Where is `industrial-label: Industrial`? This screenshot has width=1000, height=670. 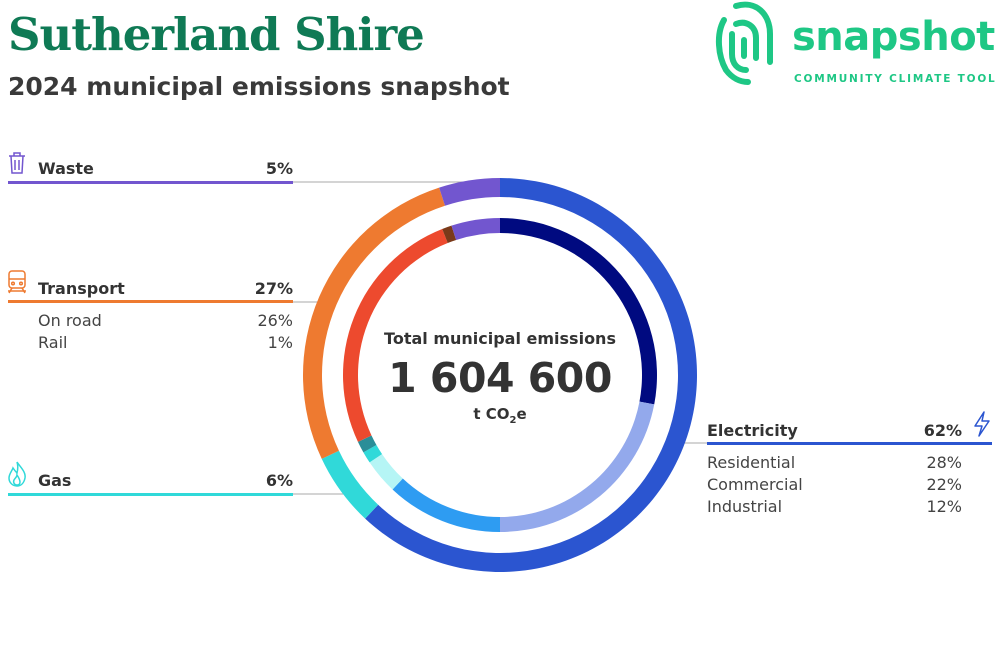 industrial-label: Industrial is located at coordinates (745, 506).